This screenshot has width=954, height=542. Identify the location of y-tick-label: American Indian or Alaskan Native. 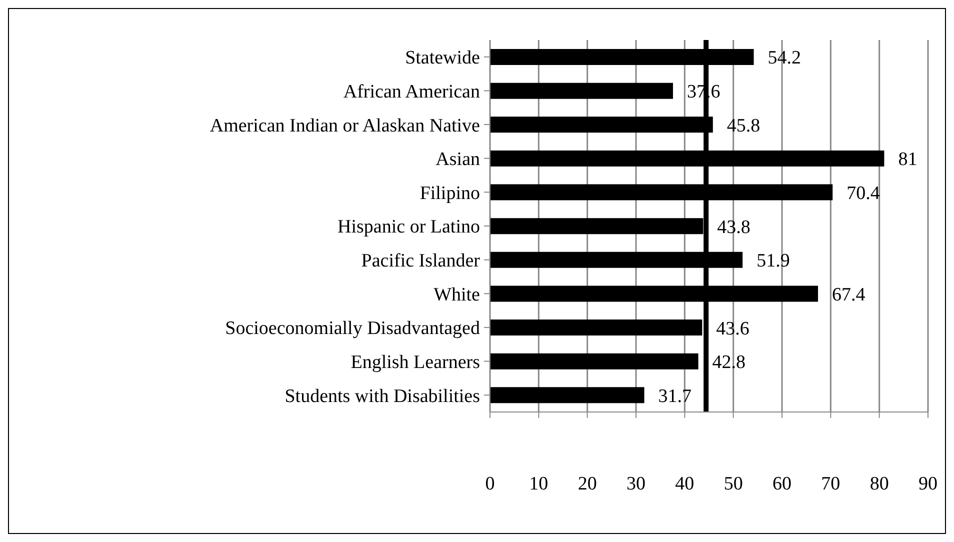
(345, 125).